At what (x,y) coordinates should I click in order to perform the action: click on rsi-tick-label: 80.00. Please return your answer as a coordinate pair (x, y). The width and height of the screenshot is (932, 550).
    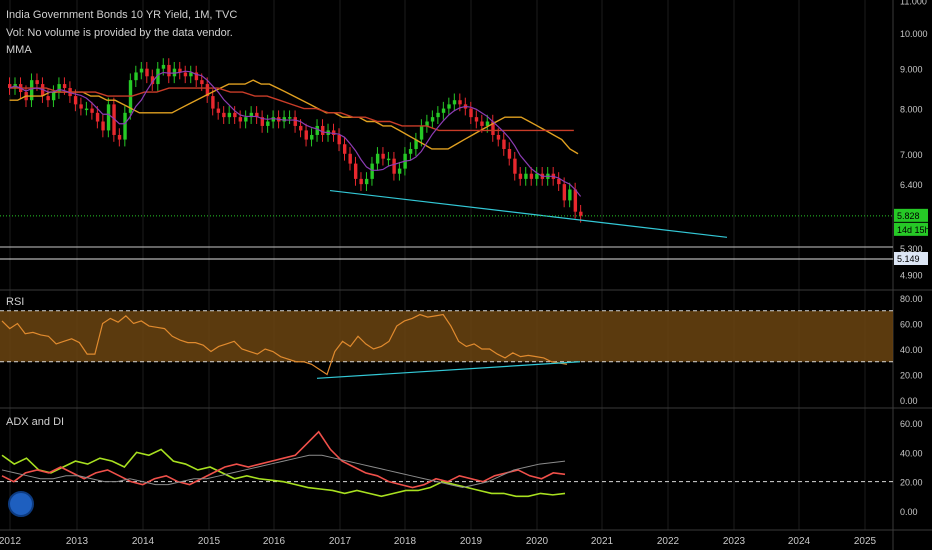
    Looking at the image, I should click on (911, 299).